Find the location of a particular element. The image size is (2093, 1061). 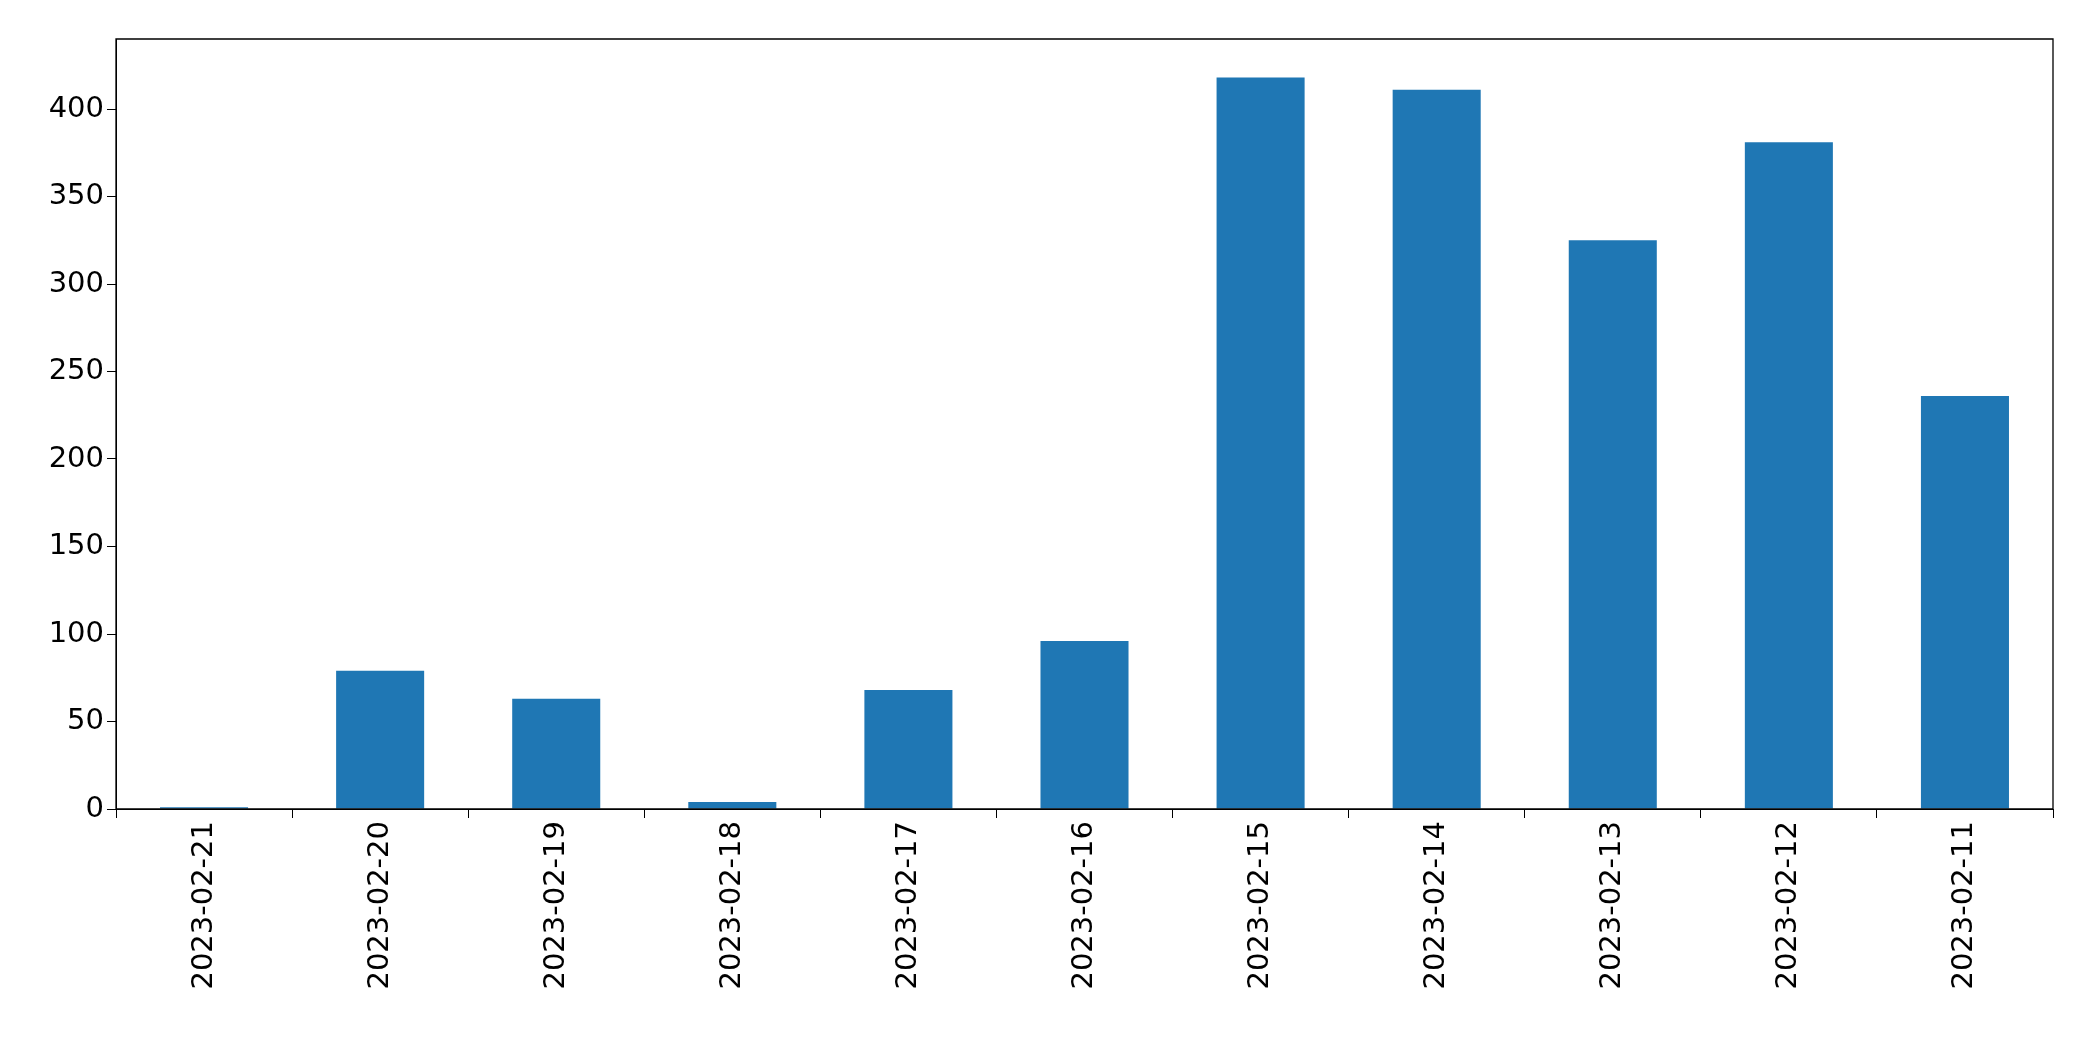

x-tick-label: 2023-02-18 is located at coordinates (729, 905).